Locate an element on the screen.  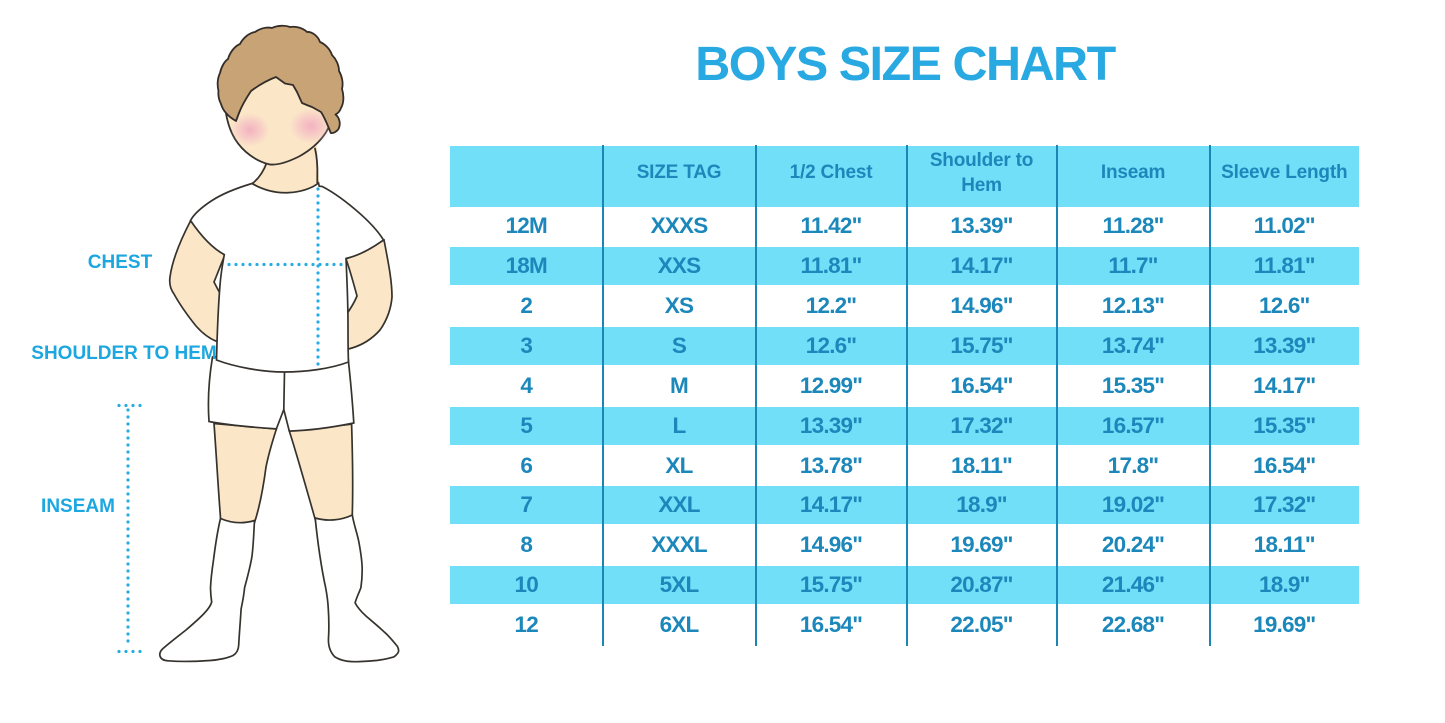
svg-text: CHEST is located at coordinates (120, 262).